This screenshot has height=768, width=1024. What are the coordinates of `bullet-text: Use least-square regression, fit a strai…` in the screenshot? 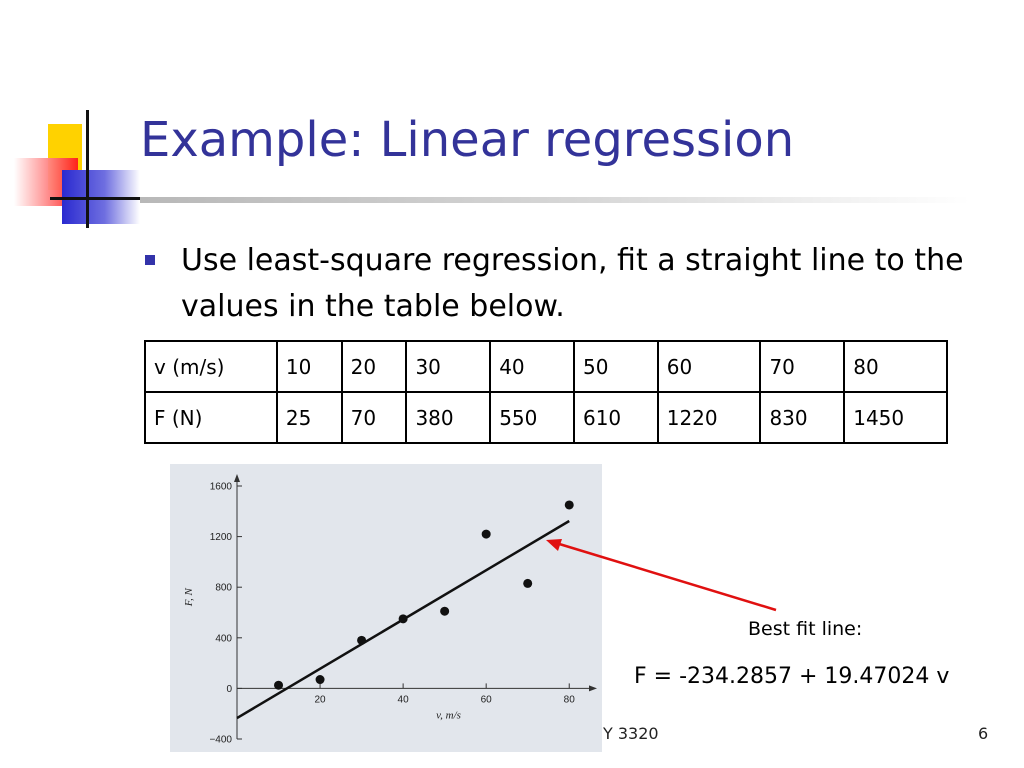 It's located at (572, 283).